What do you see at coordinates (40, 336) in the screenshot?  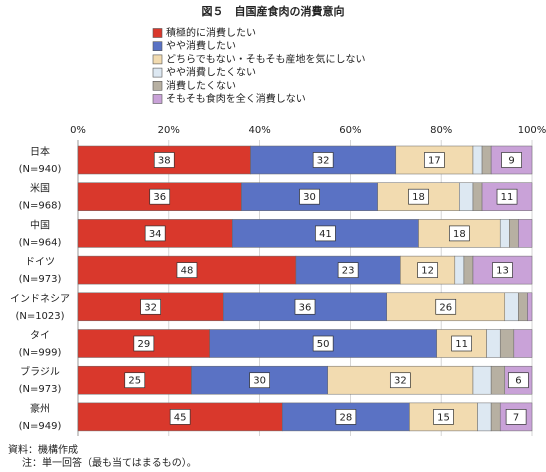 I see `y-tick-label: タイ` at bounding box center [40, 336].